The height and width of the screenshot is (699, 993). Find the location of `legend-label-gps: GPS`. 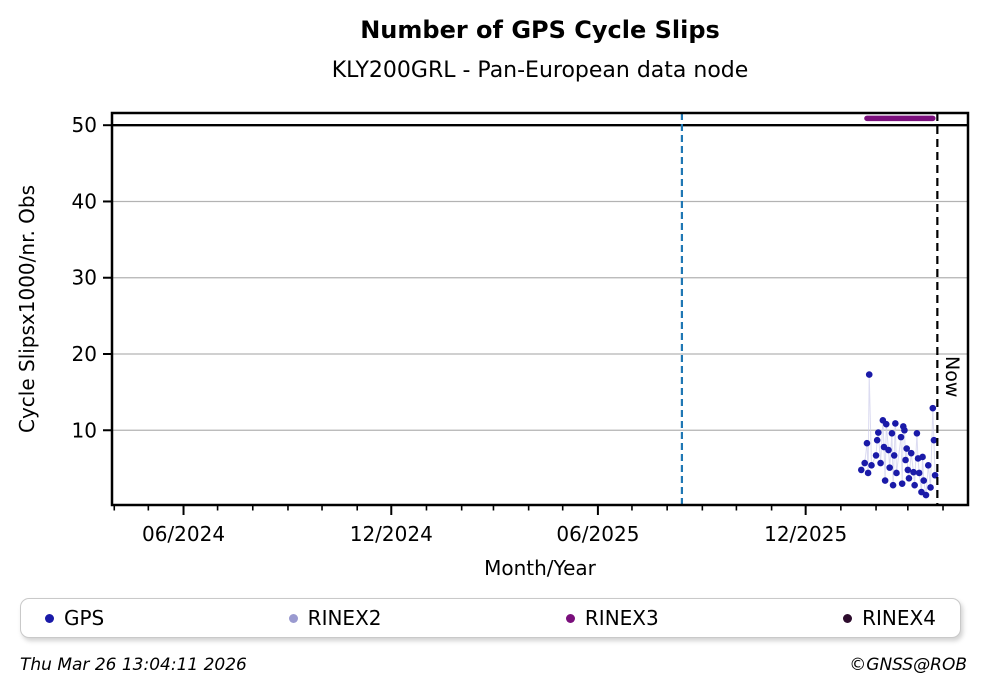

legend-label-gps: GPS is located at coordinates (84, 618).